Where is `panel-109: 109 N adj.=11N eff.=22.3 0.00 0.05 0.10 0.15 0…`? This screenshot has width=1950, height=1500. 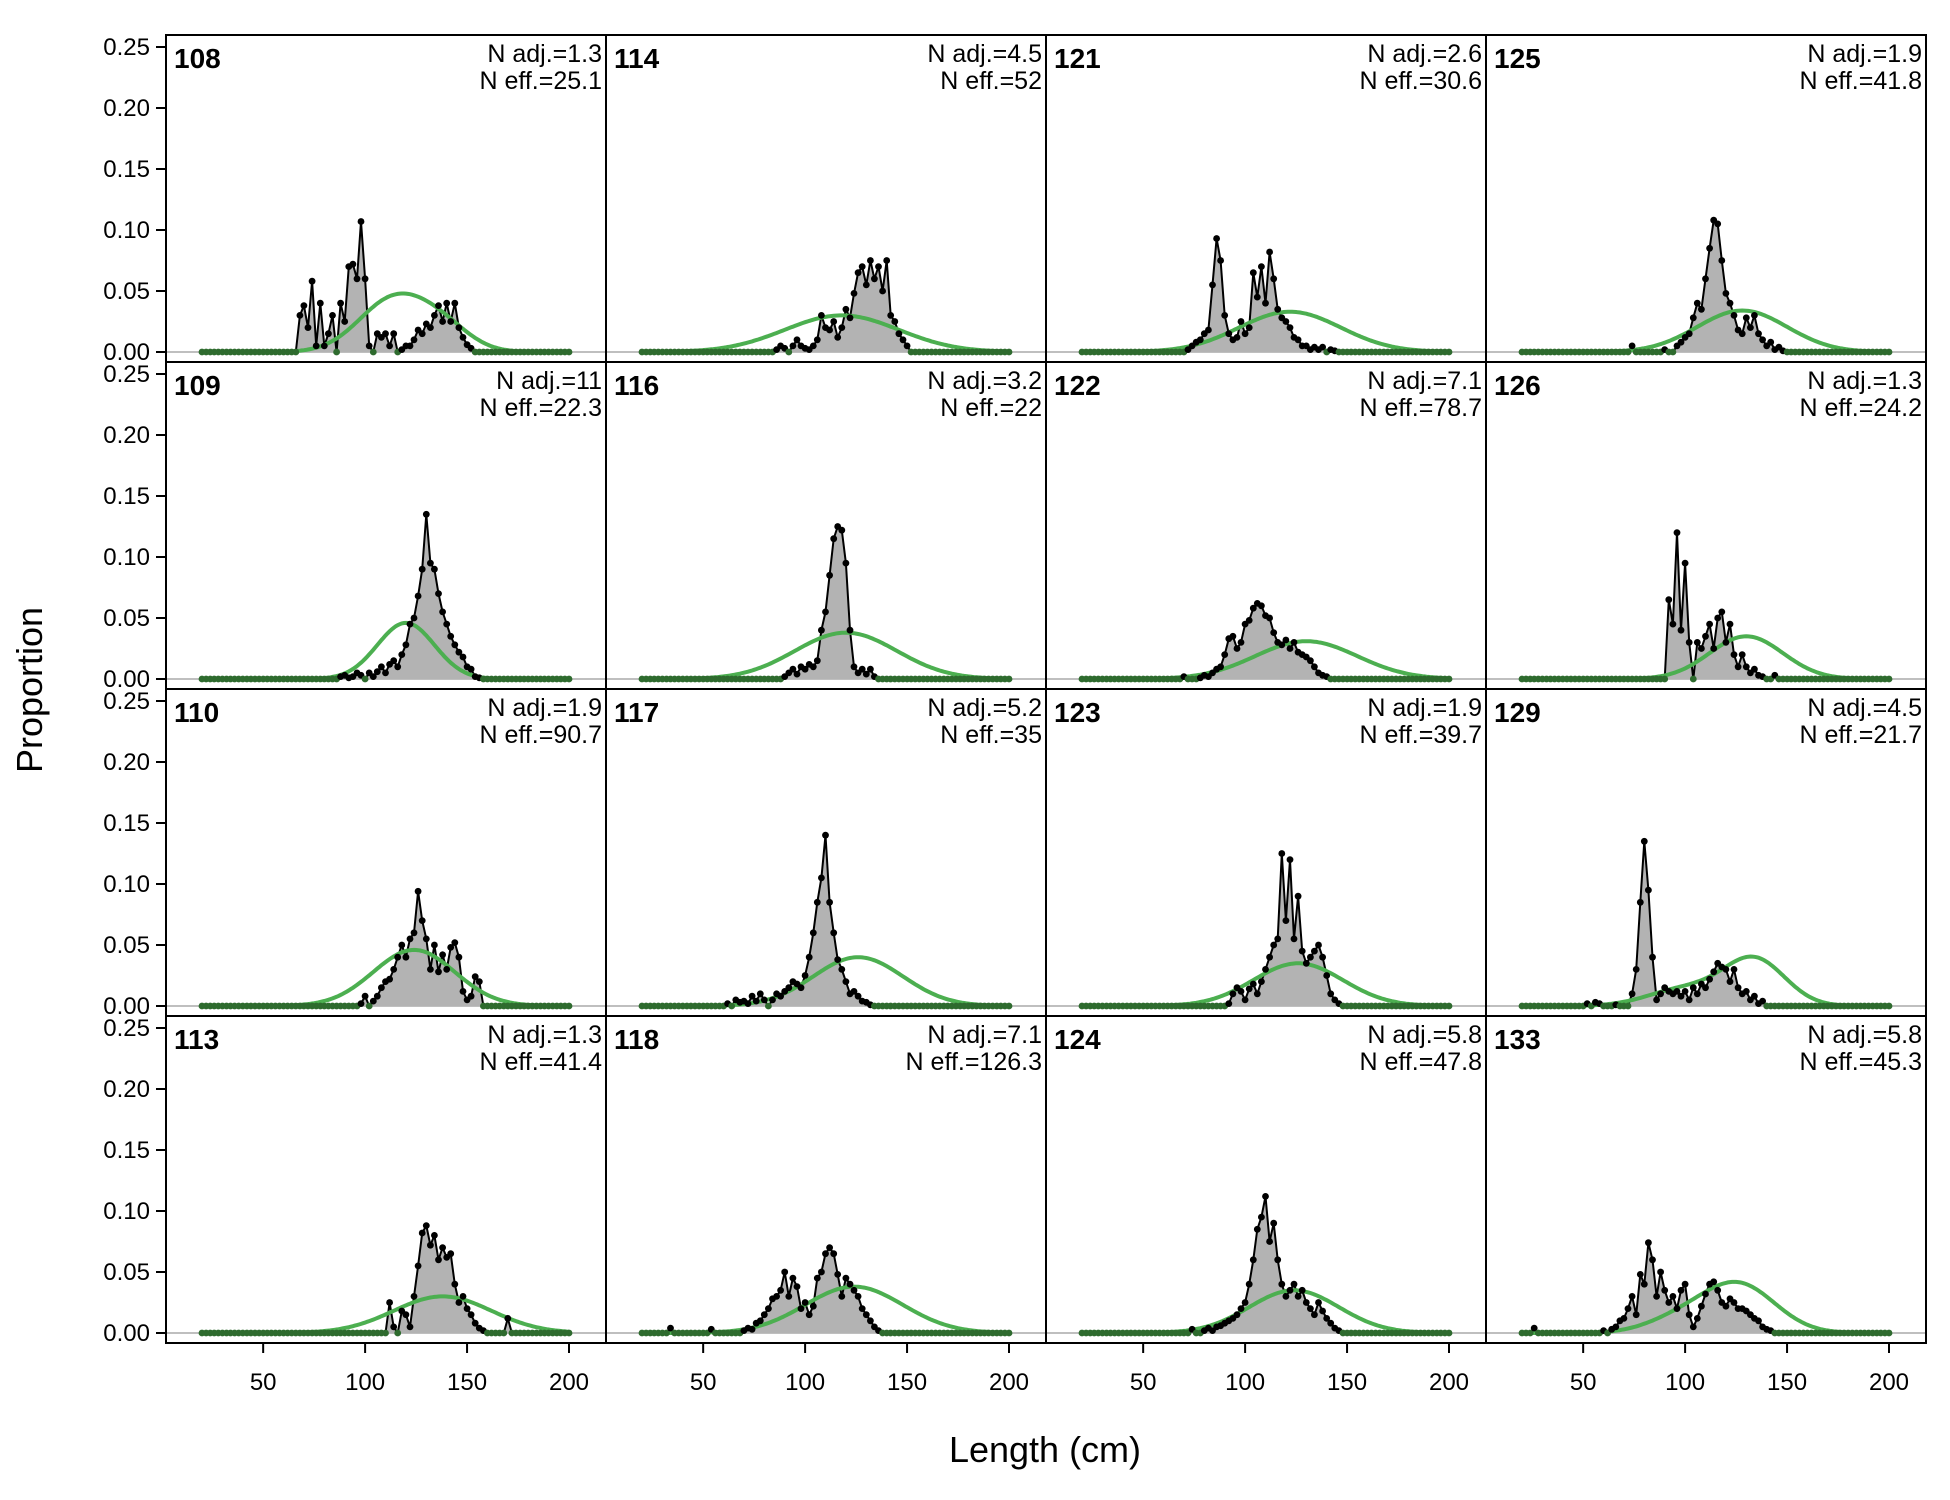 panel-109: 109 N adj.=11N eff.=22.3 0.00 0.05 0.10 0.15 0… is located at coordinates (355, 527).